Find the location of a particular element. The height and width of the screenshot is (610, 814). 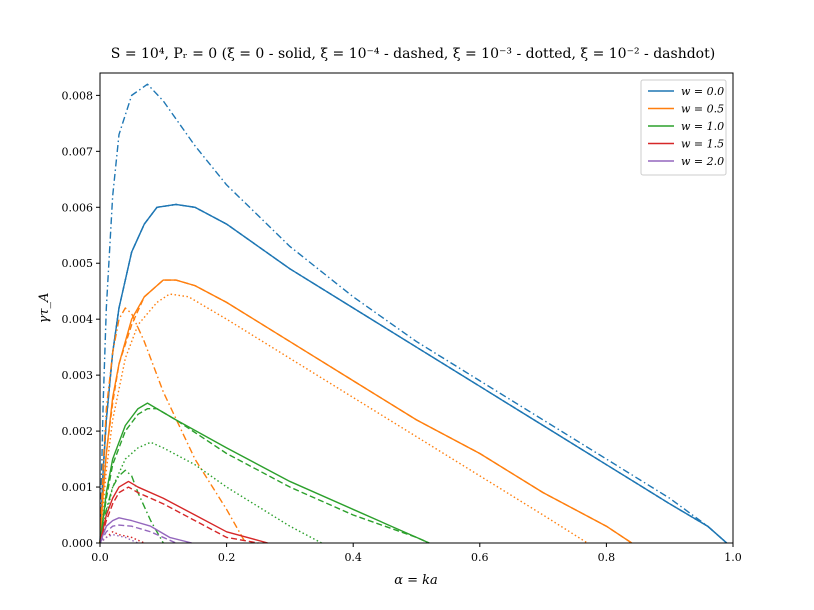

x-tick-label: 0.6 is located at coordinates (480, 557).